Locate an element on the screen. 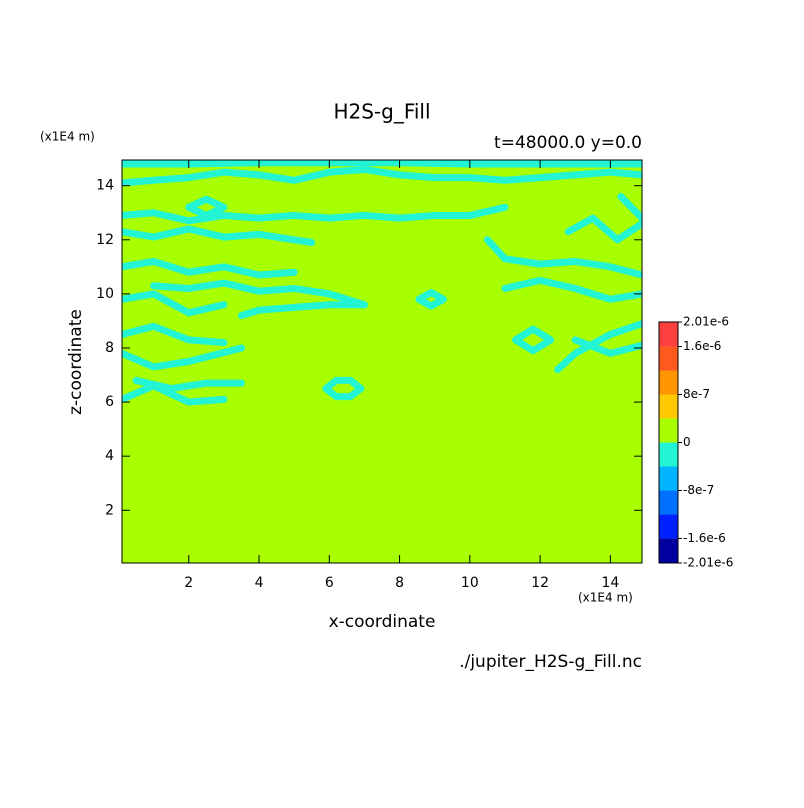  colorbar-tick-label: -1.6e-6 is located at coordinates (704, 538).